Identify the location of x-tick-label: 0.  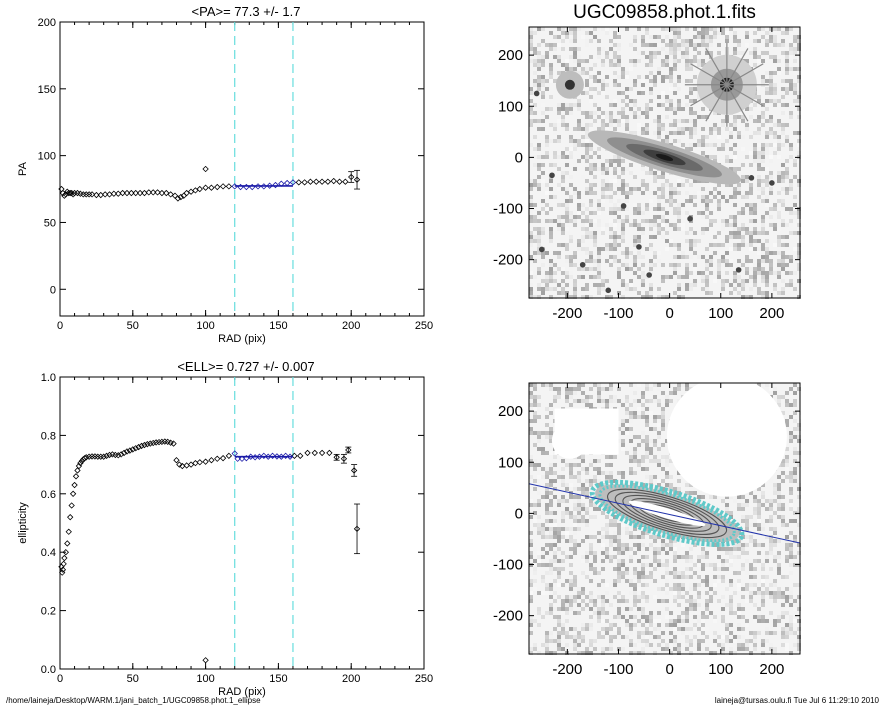
(60, 326).